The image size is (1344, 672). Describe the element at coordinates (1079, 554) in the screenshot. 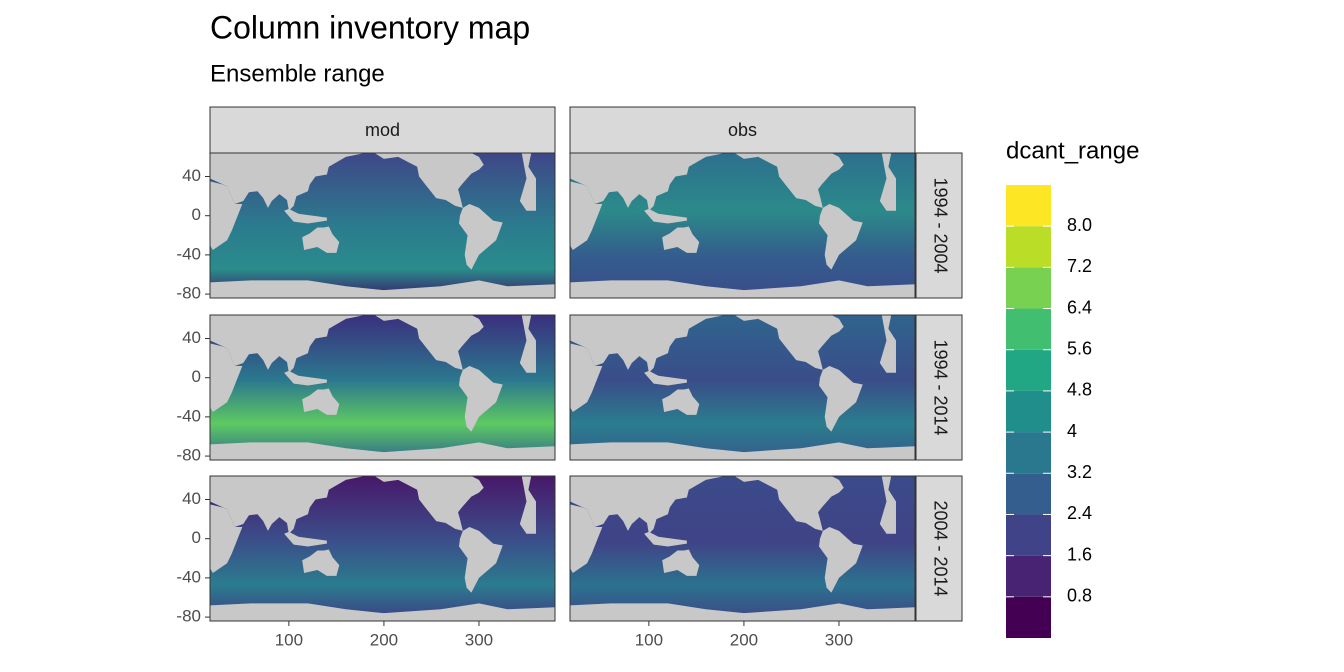

I see `legend-label: 1.6` at that location.